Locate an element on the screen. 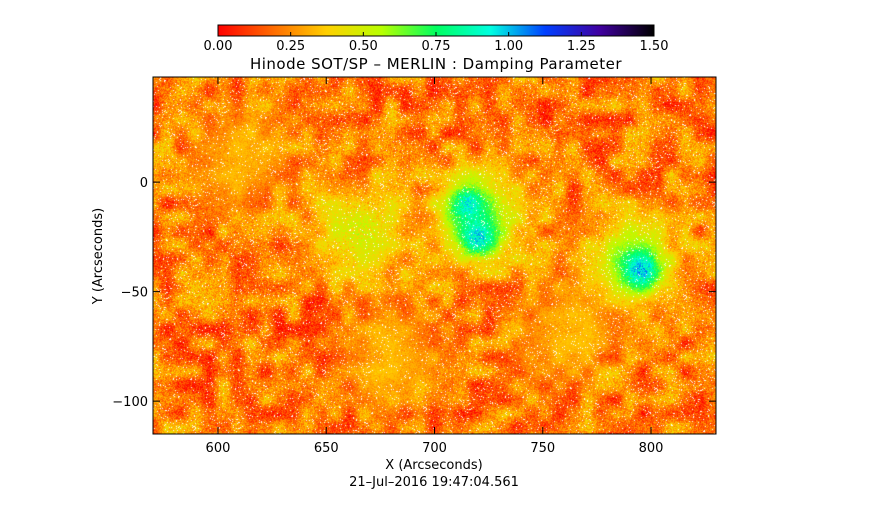 This screenshot has height=512, width=869. y-tick-label: −100 is located at coordinates (130, 402).